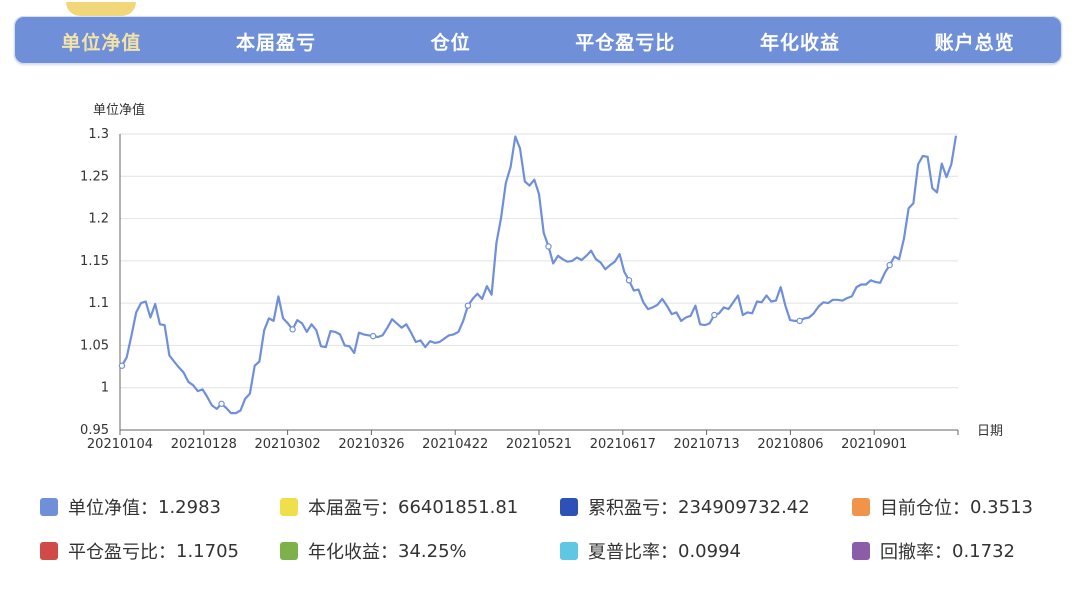 This screenshot has width=1080, height=590. I want to click on y-tick-label: 1.25, so click(94, 176).